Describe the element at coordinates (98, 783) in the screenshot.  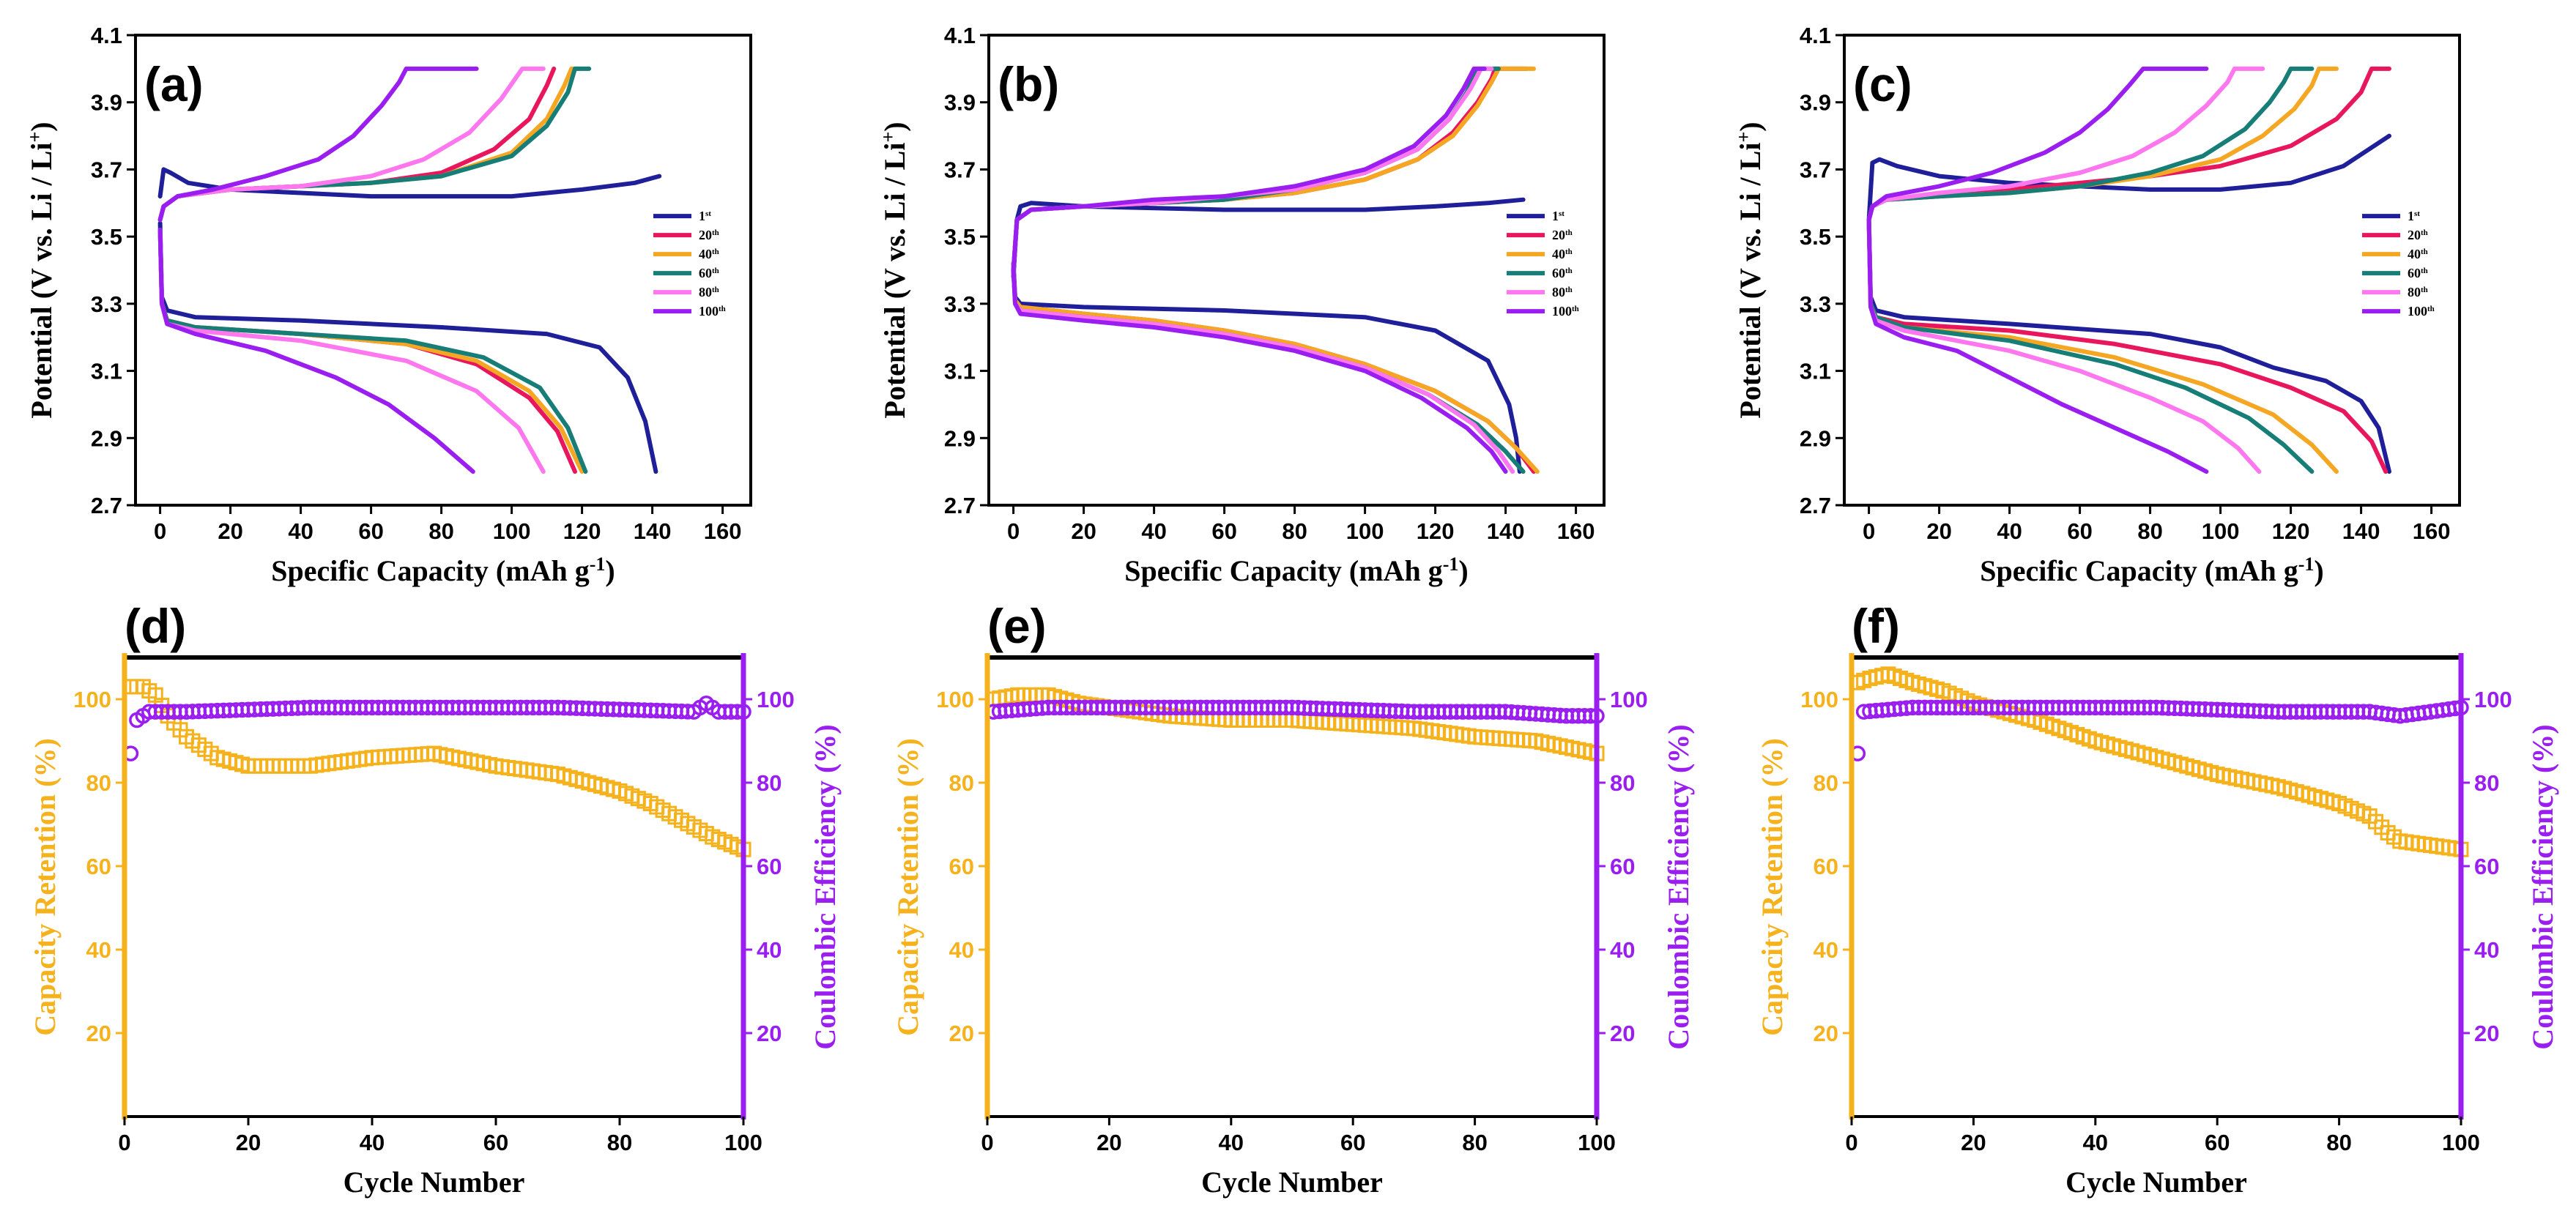
I see `y-tick-label: 80` at that location.